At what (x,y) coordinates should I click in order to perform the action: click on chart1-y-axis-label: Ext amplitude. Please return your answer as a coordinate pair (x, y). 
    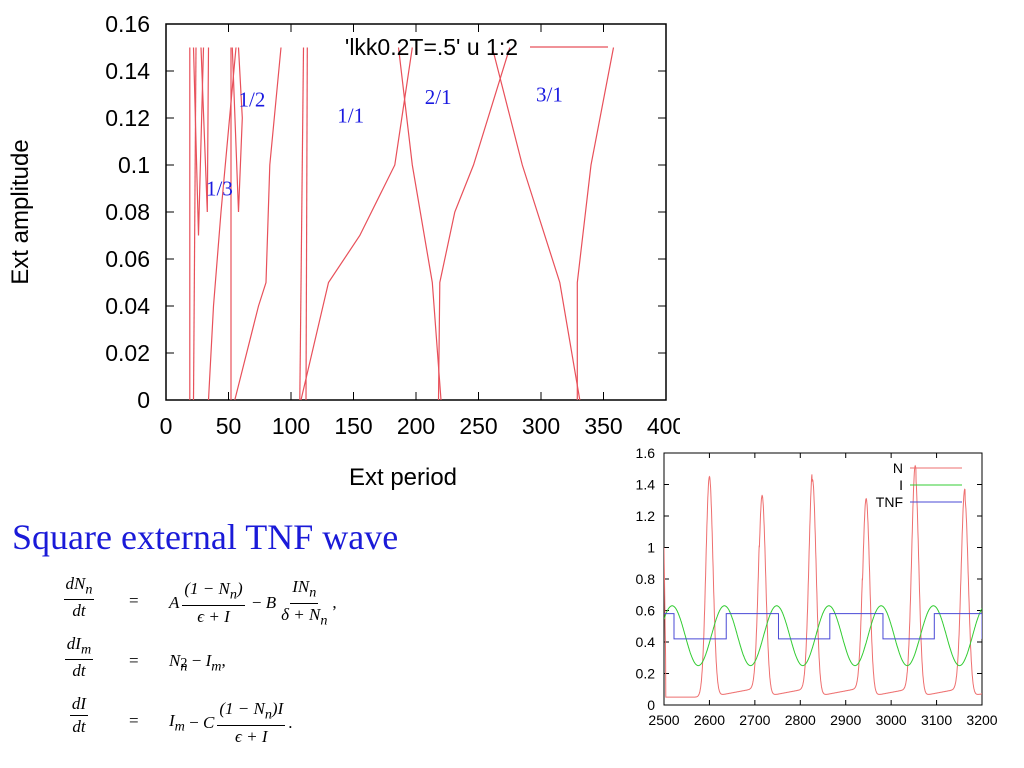
    Looking at the image, I should click on (20, 211).